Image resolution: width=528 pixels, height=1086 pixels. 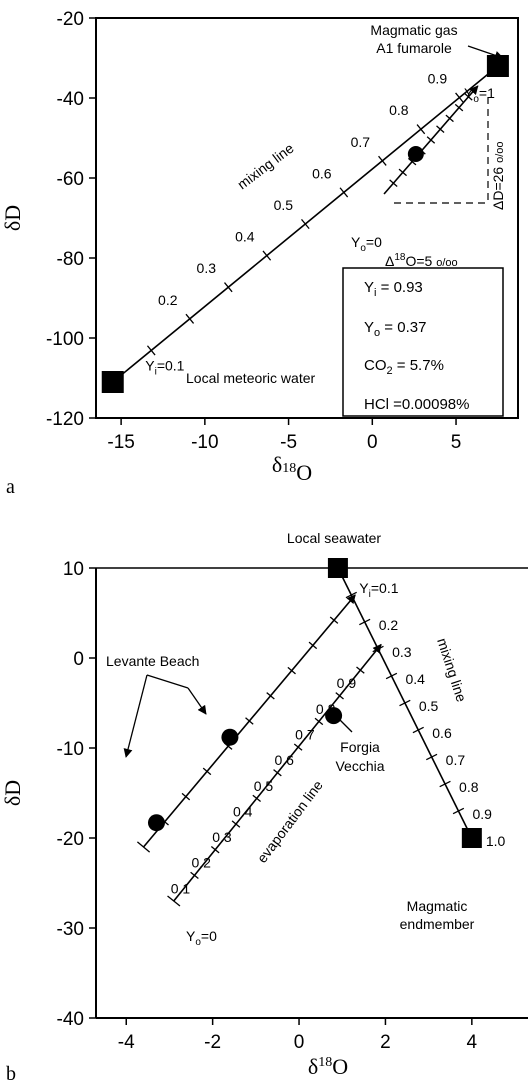 I want to click on panel-a-y-tick-label: -80, so click(x=70, y=259).